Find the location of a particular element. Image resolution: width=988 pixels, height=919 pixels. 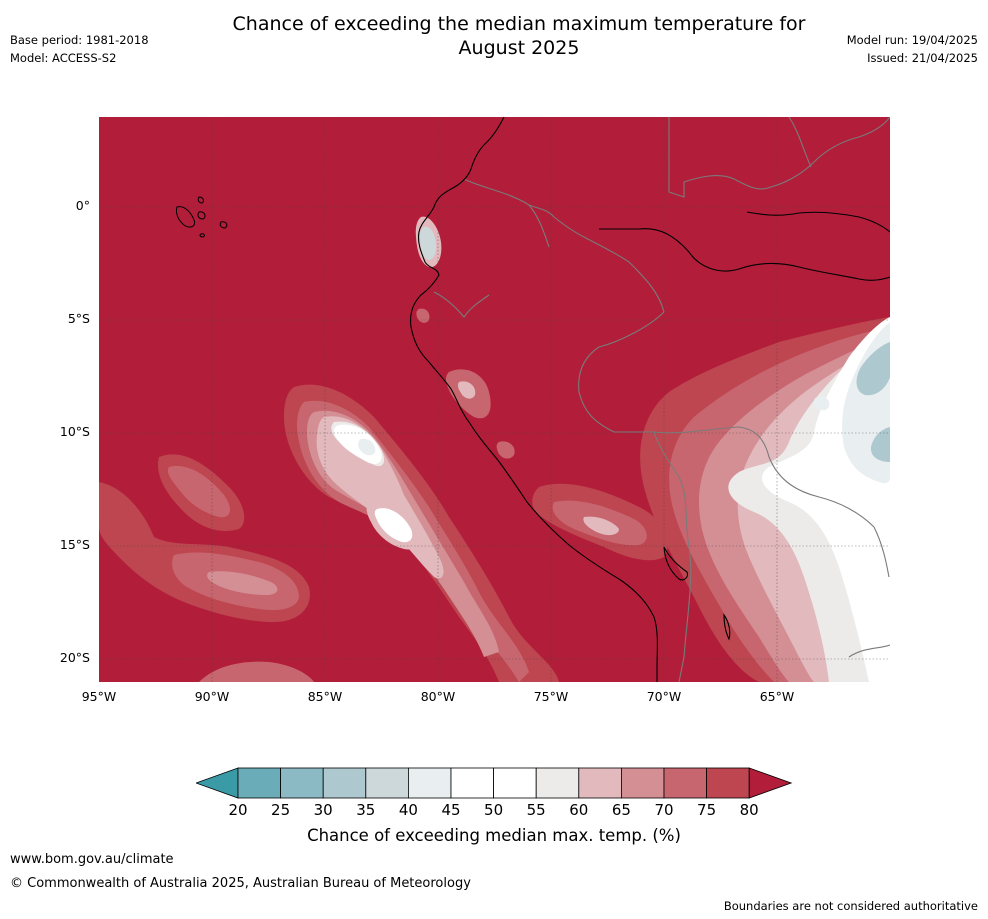

lon-label-95w: 95°W is located at coordinates (99, 696).